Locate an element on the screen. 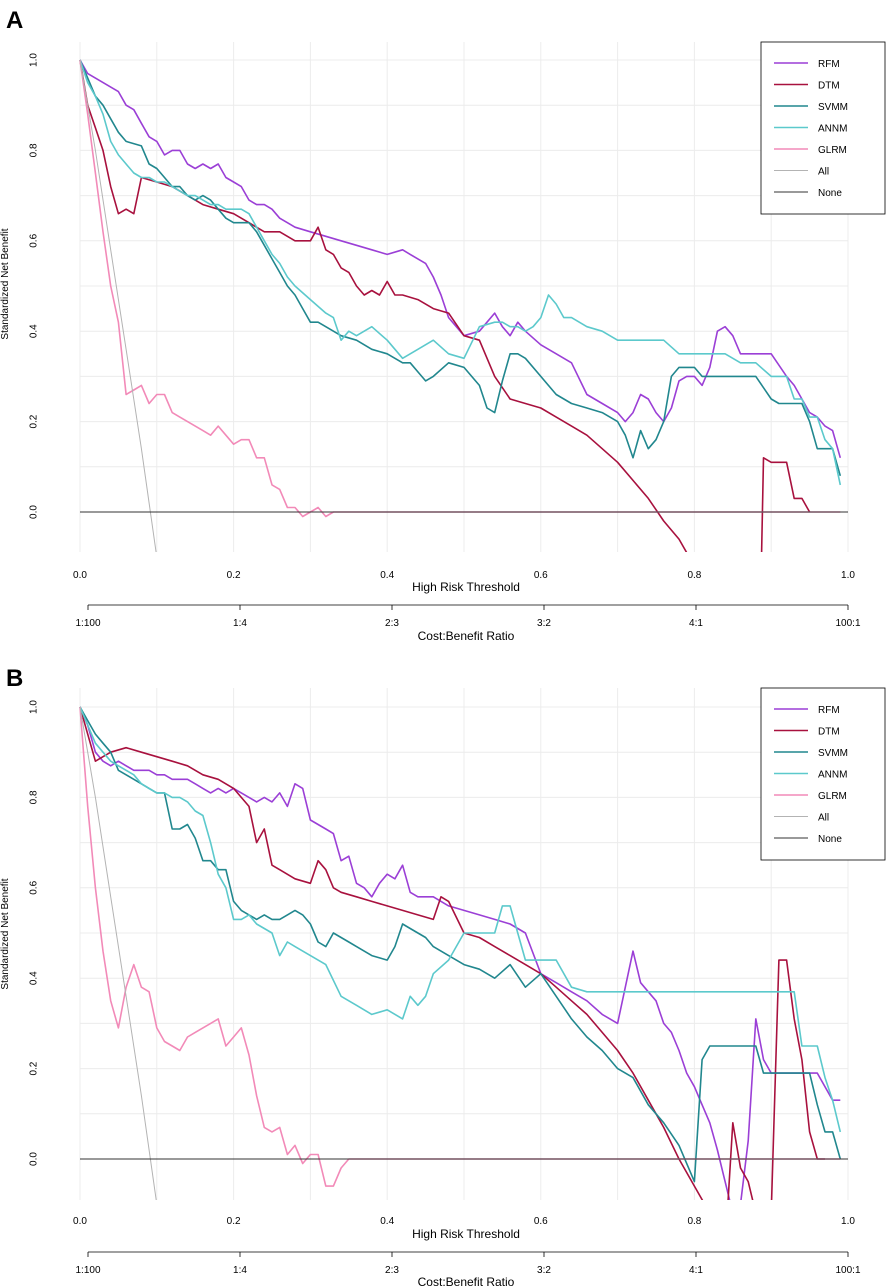 Image resolution: width=886 pixels, height=1288 pixels. panel-b-x-tick-label: 1.0 is located at coordinates (848, 1221).